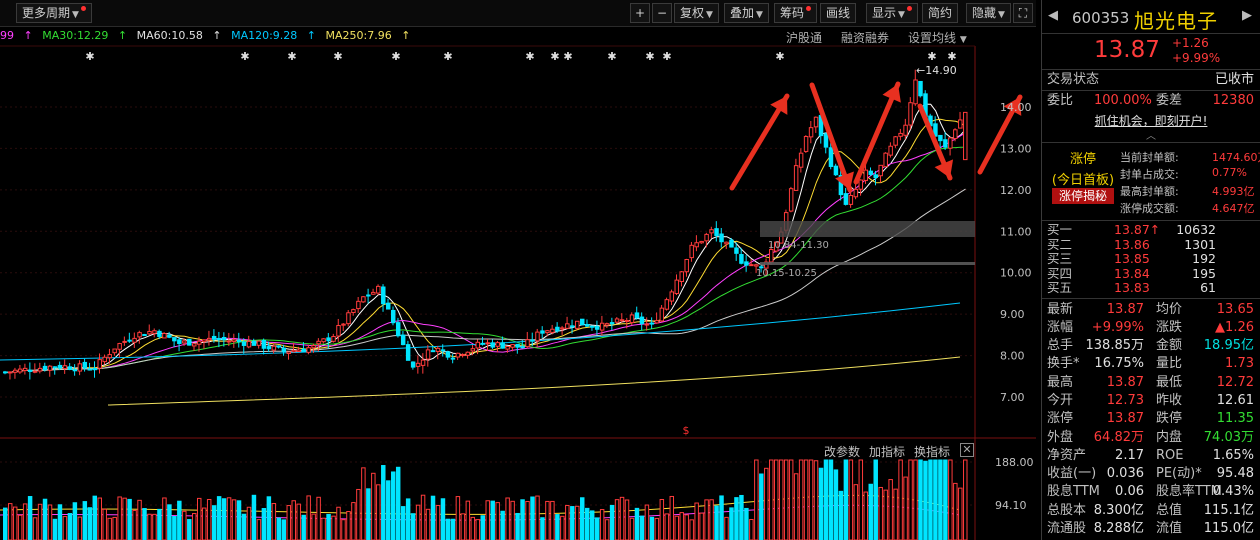 Image resolution: width=1260 pixels, height=540 pixels. I want to click on chips-button: 筹码, so click(796, 13).